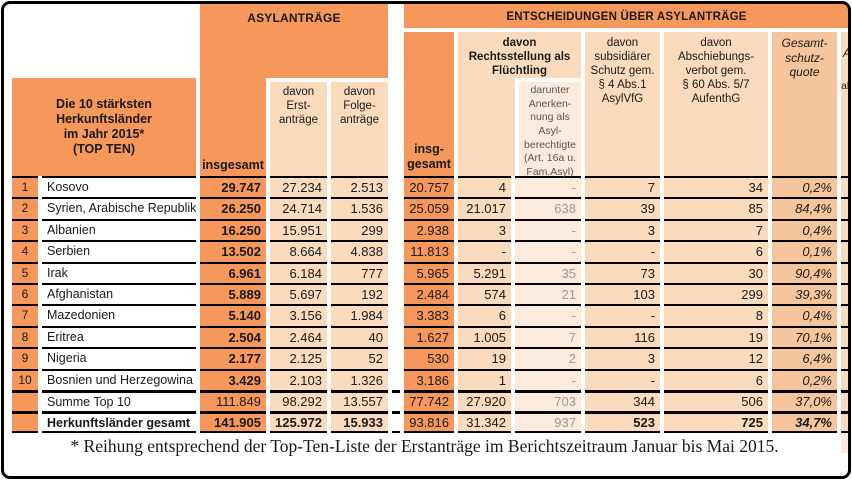  What do you see at coordinates (359, 208) in the screenshot?
I see `value-cell: 1.536` at bounding box center [359, 208].